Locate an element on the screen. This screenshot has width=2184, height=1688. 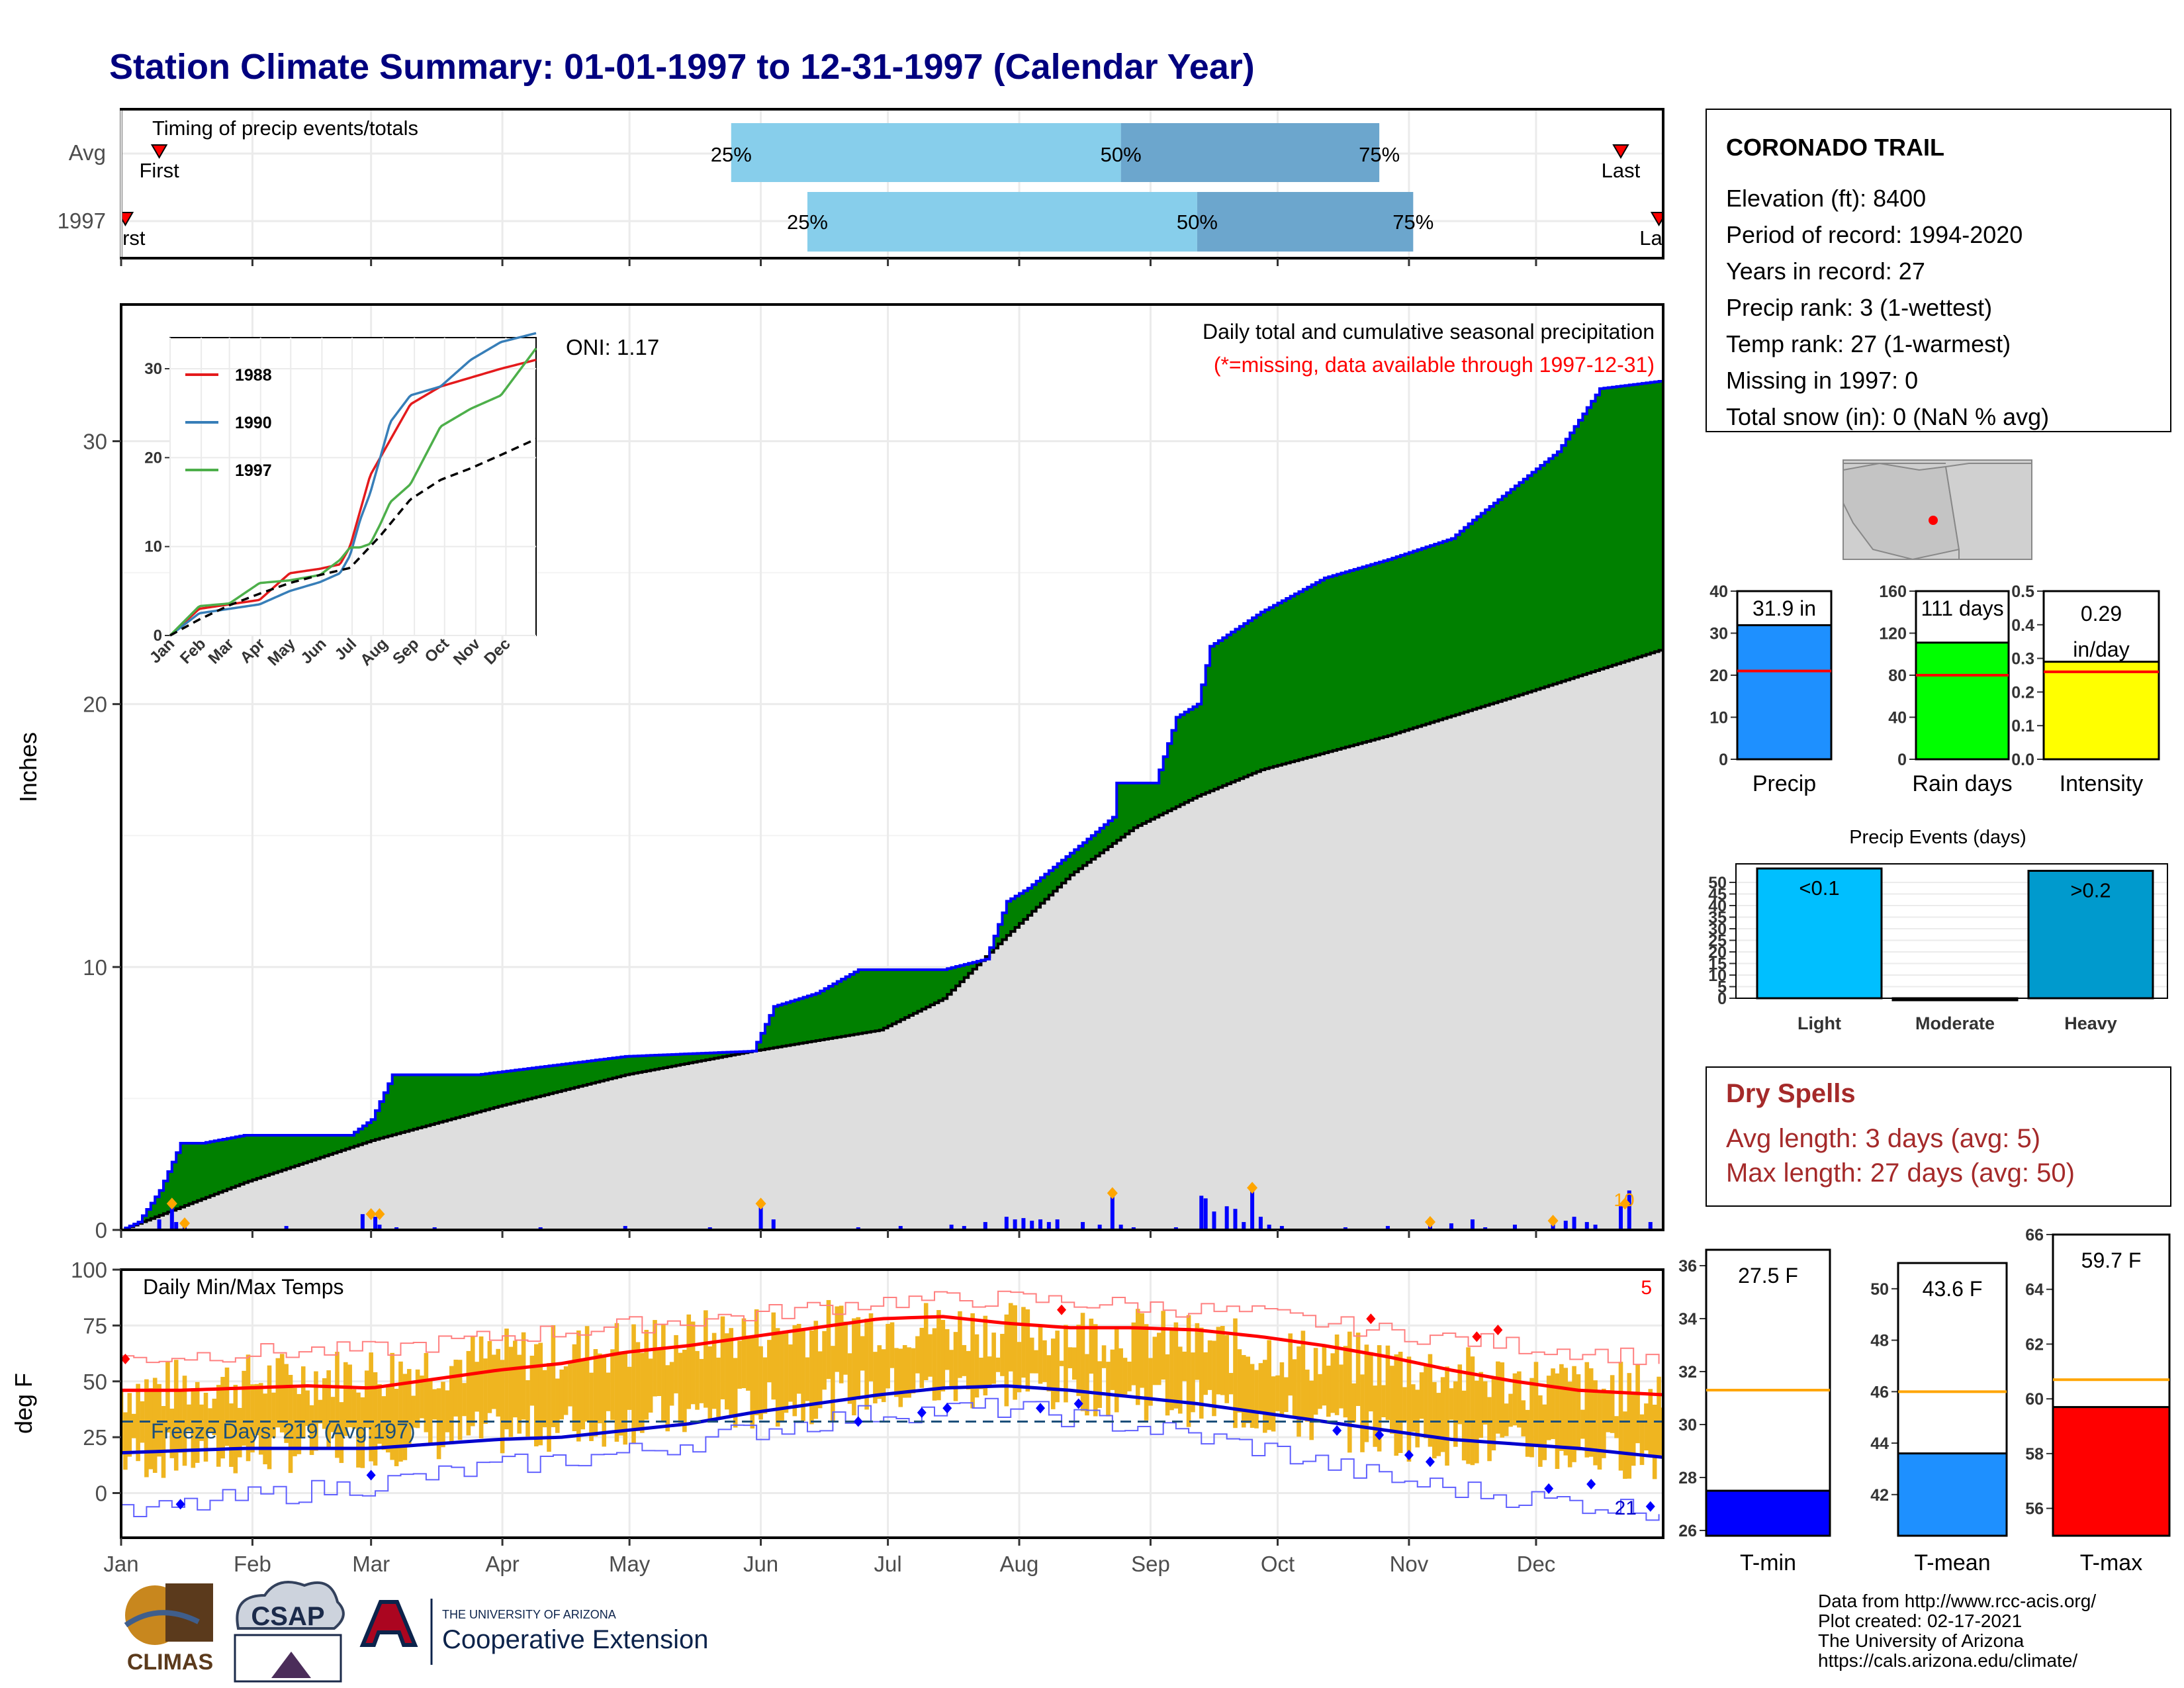
temp-panel-frame is located at coordinates (892, 1403).